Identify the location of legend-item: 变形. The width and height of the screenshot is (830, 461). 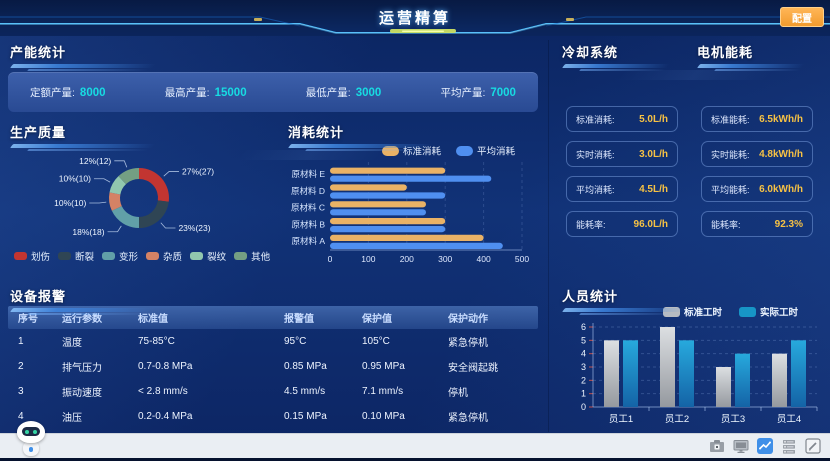
(120, 256).